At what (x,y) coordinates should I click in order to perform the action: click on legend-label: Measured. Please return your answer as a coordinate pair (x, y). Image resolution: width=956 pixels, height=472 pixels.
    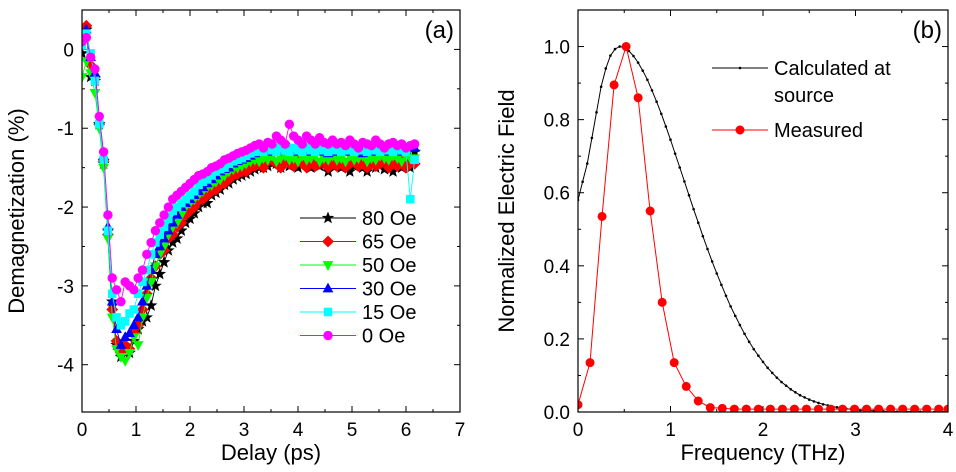
    Looking at the image, I should click on (818, 131).